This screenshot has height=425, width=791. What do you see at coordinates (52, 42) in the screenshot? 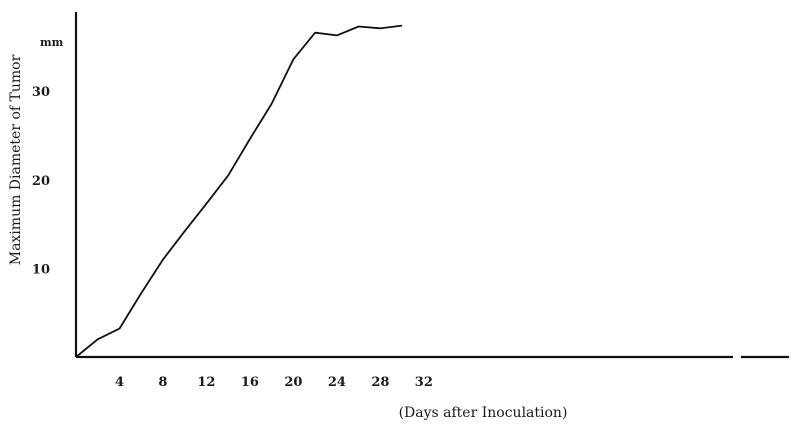
I see `y-axis-unit-label: mm` at bounding box center [52, 42].